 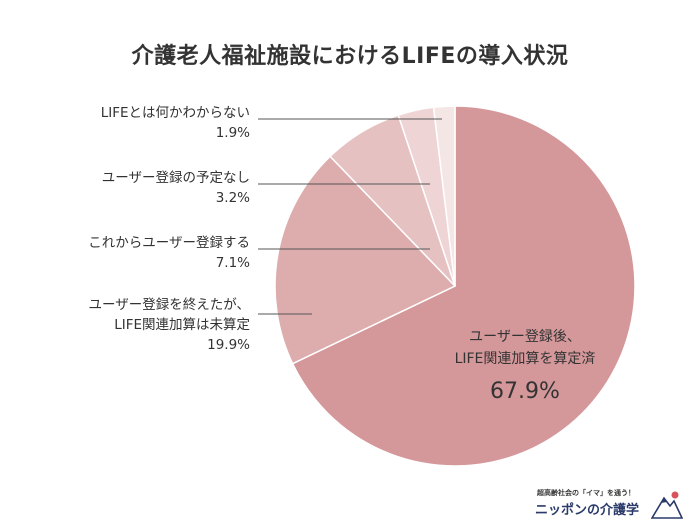 What do you see at coordinates (232, 133) in the screenshot?
I see `slice-value-label: 1.9%` at bounding box center [232, 133].